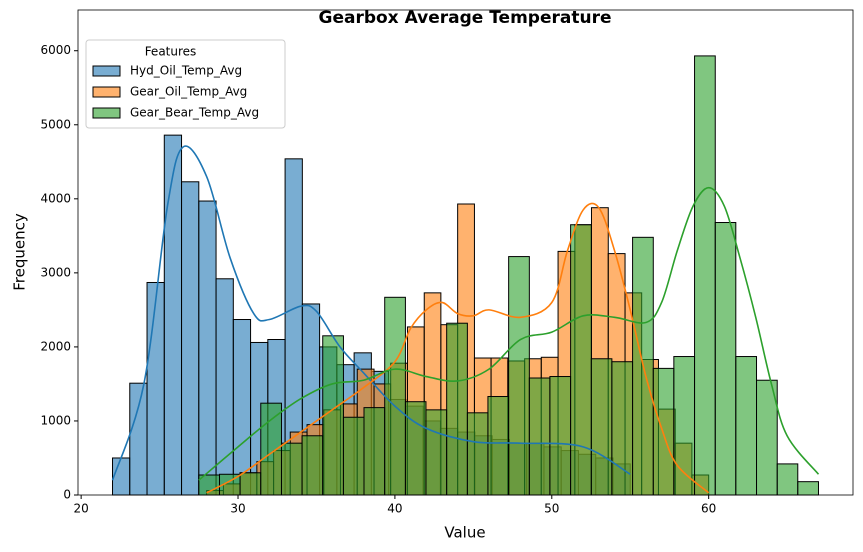 This screenshot has width=863, height=552. I want to click on legend-box, so click(185, 84).